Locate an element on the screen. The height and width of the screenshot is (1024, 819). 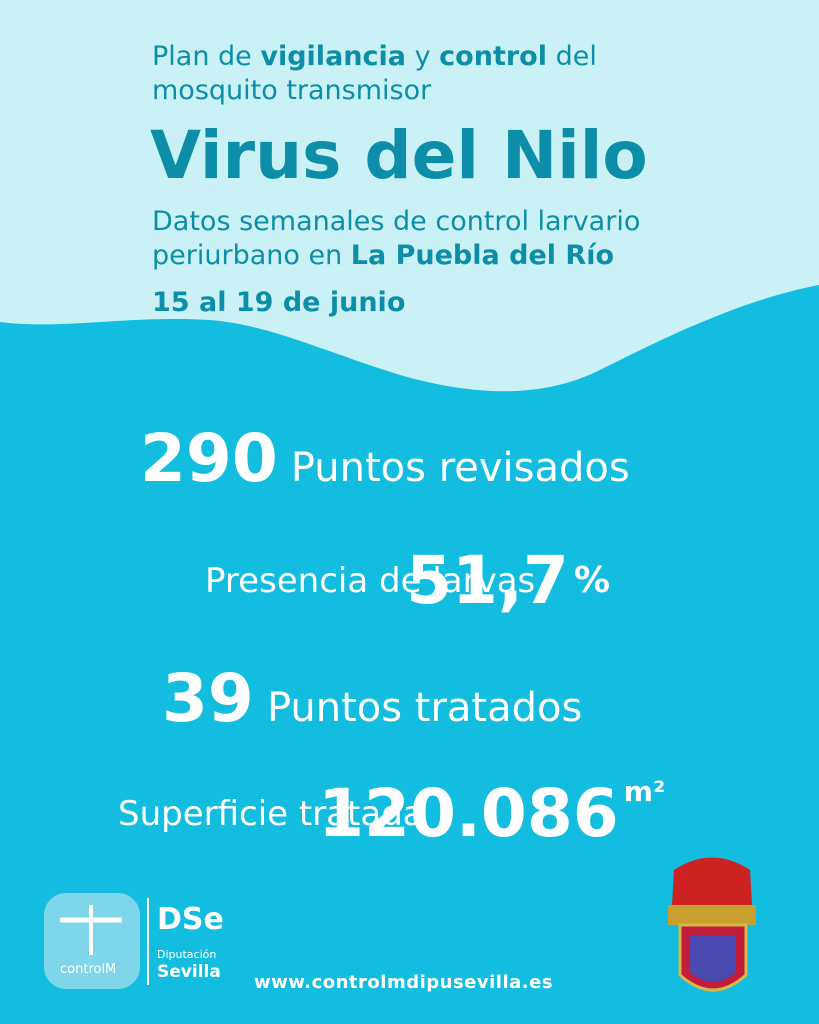
text: m² is located at coordinates (644, 791).